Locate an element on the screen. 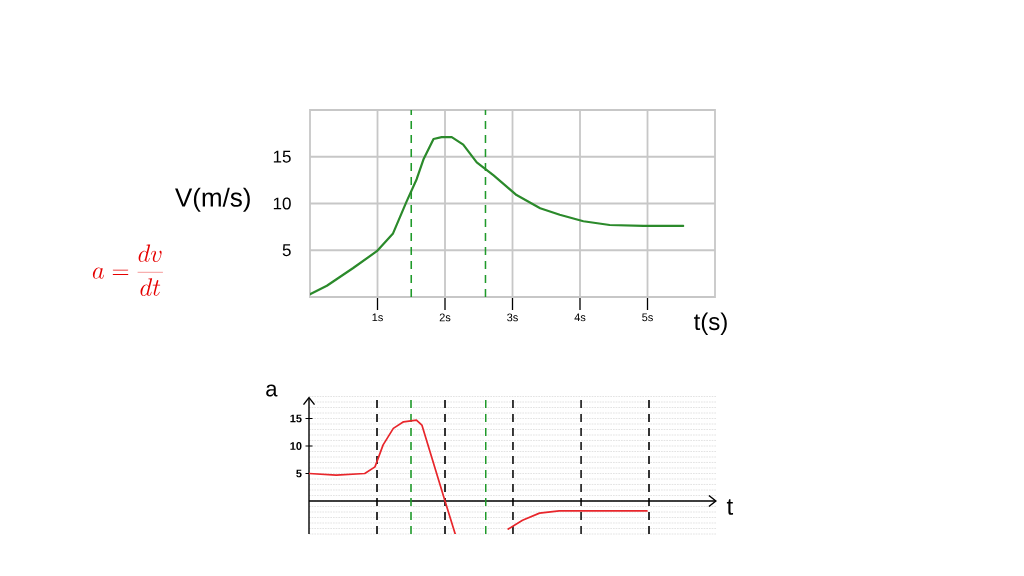 Image resolution: width=1024 pixels, height=576 pixels. x-axis-title: t is located at coordinates (730, 507).